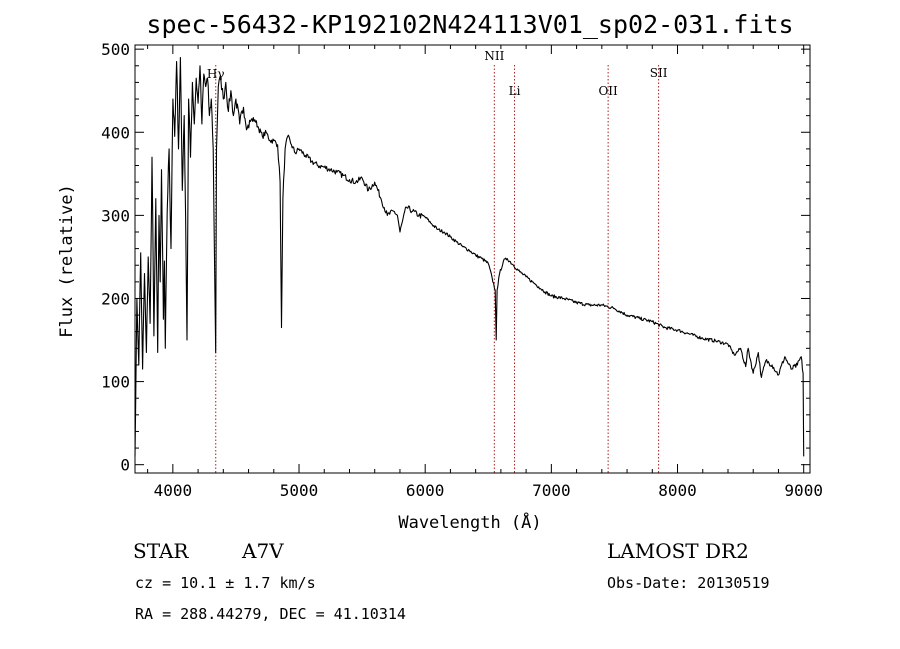 Image resolution: width=900 pixels, height=649 pixels. I want to click on survey-name: LAMOST DR2, so click(678, 551).